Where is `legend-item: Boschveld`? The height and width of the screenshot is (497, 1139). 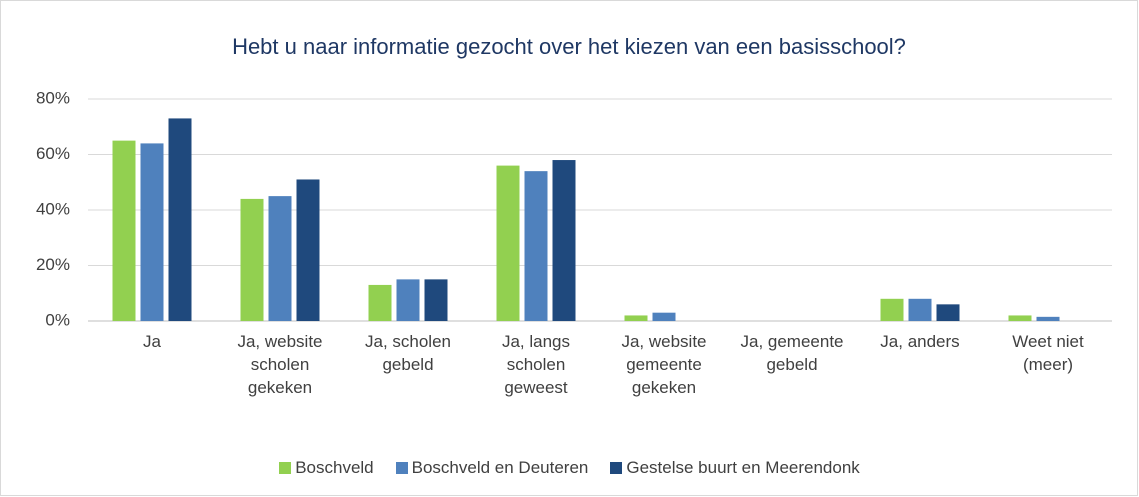
legend-item: Boschveld is located at coordinates (326, 468).